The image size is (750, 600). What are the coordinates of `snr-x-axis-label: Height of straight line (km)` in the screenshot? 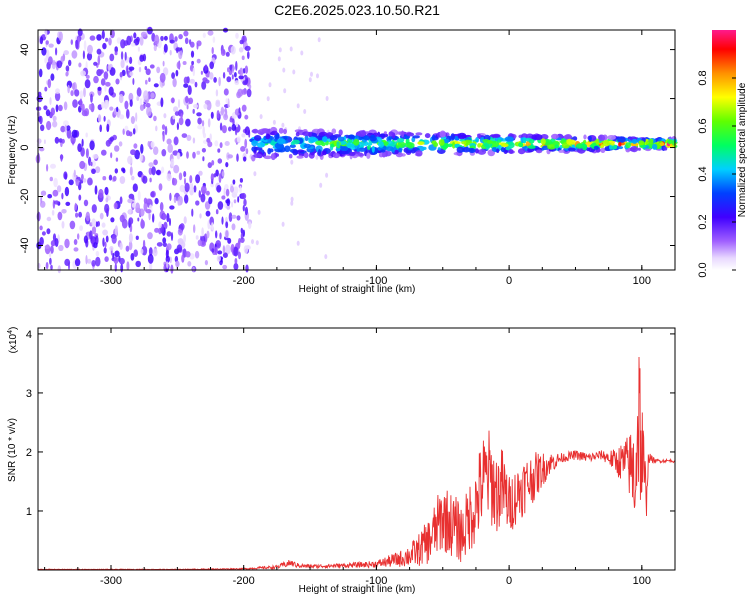 It's located at (357, 589).